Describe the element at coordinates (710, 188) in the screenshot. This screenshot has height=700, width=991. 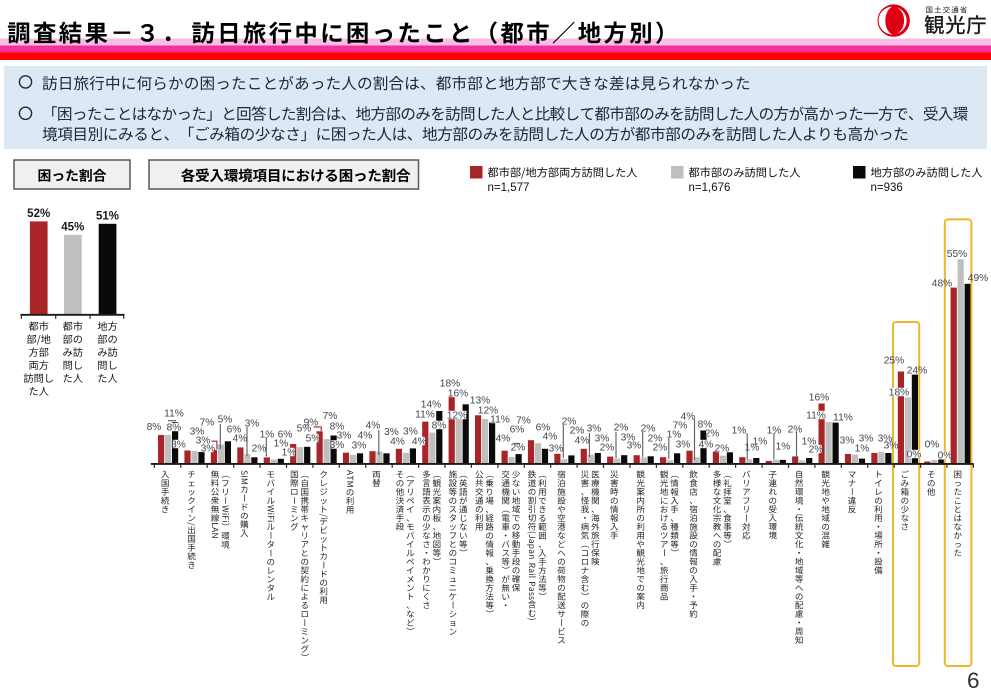
I see `svg-text: n=1,676` at that location.